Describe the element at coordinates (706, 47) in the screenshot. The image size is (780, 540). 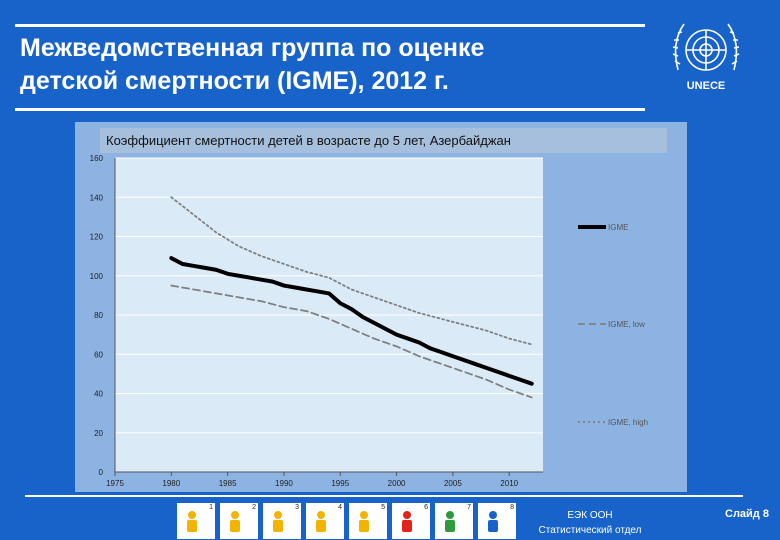
I see `un-emblem-icon` at that location.